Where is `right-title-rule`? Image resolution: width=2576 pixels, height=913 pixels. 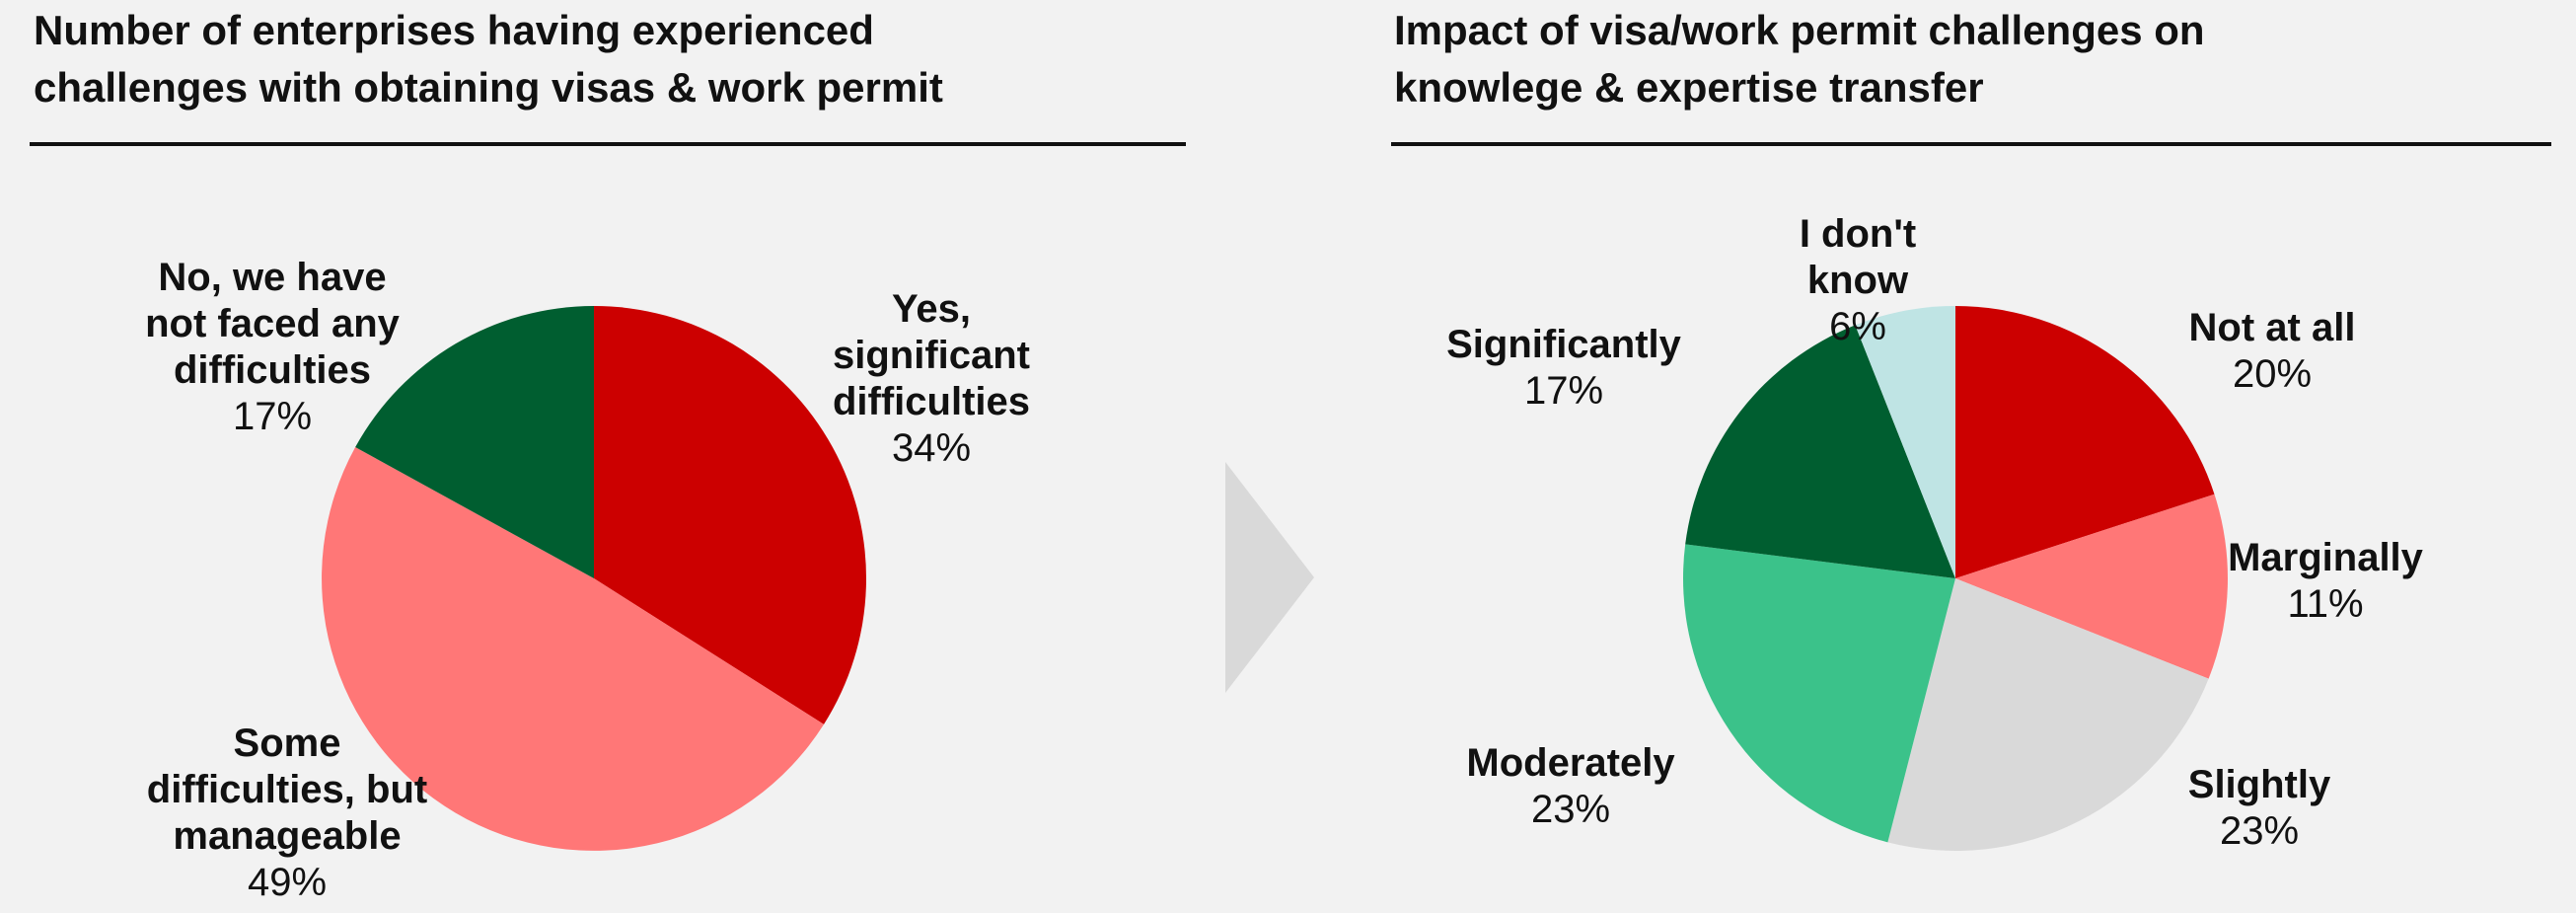
right-title-rule is located at coordinates (1971, 144).